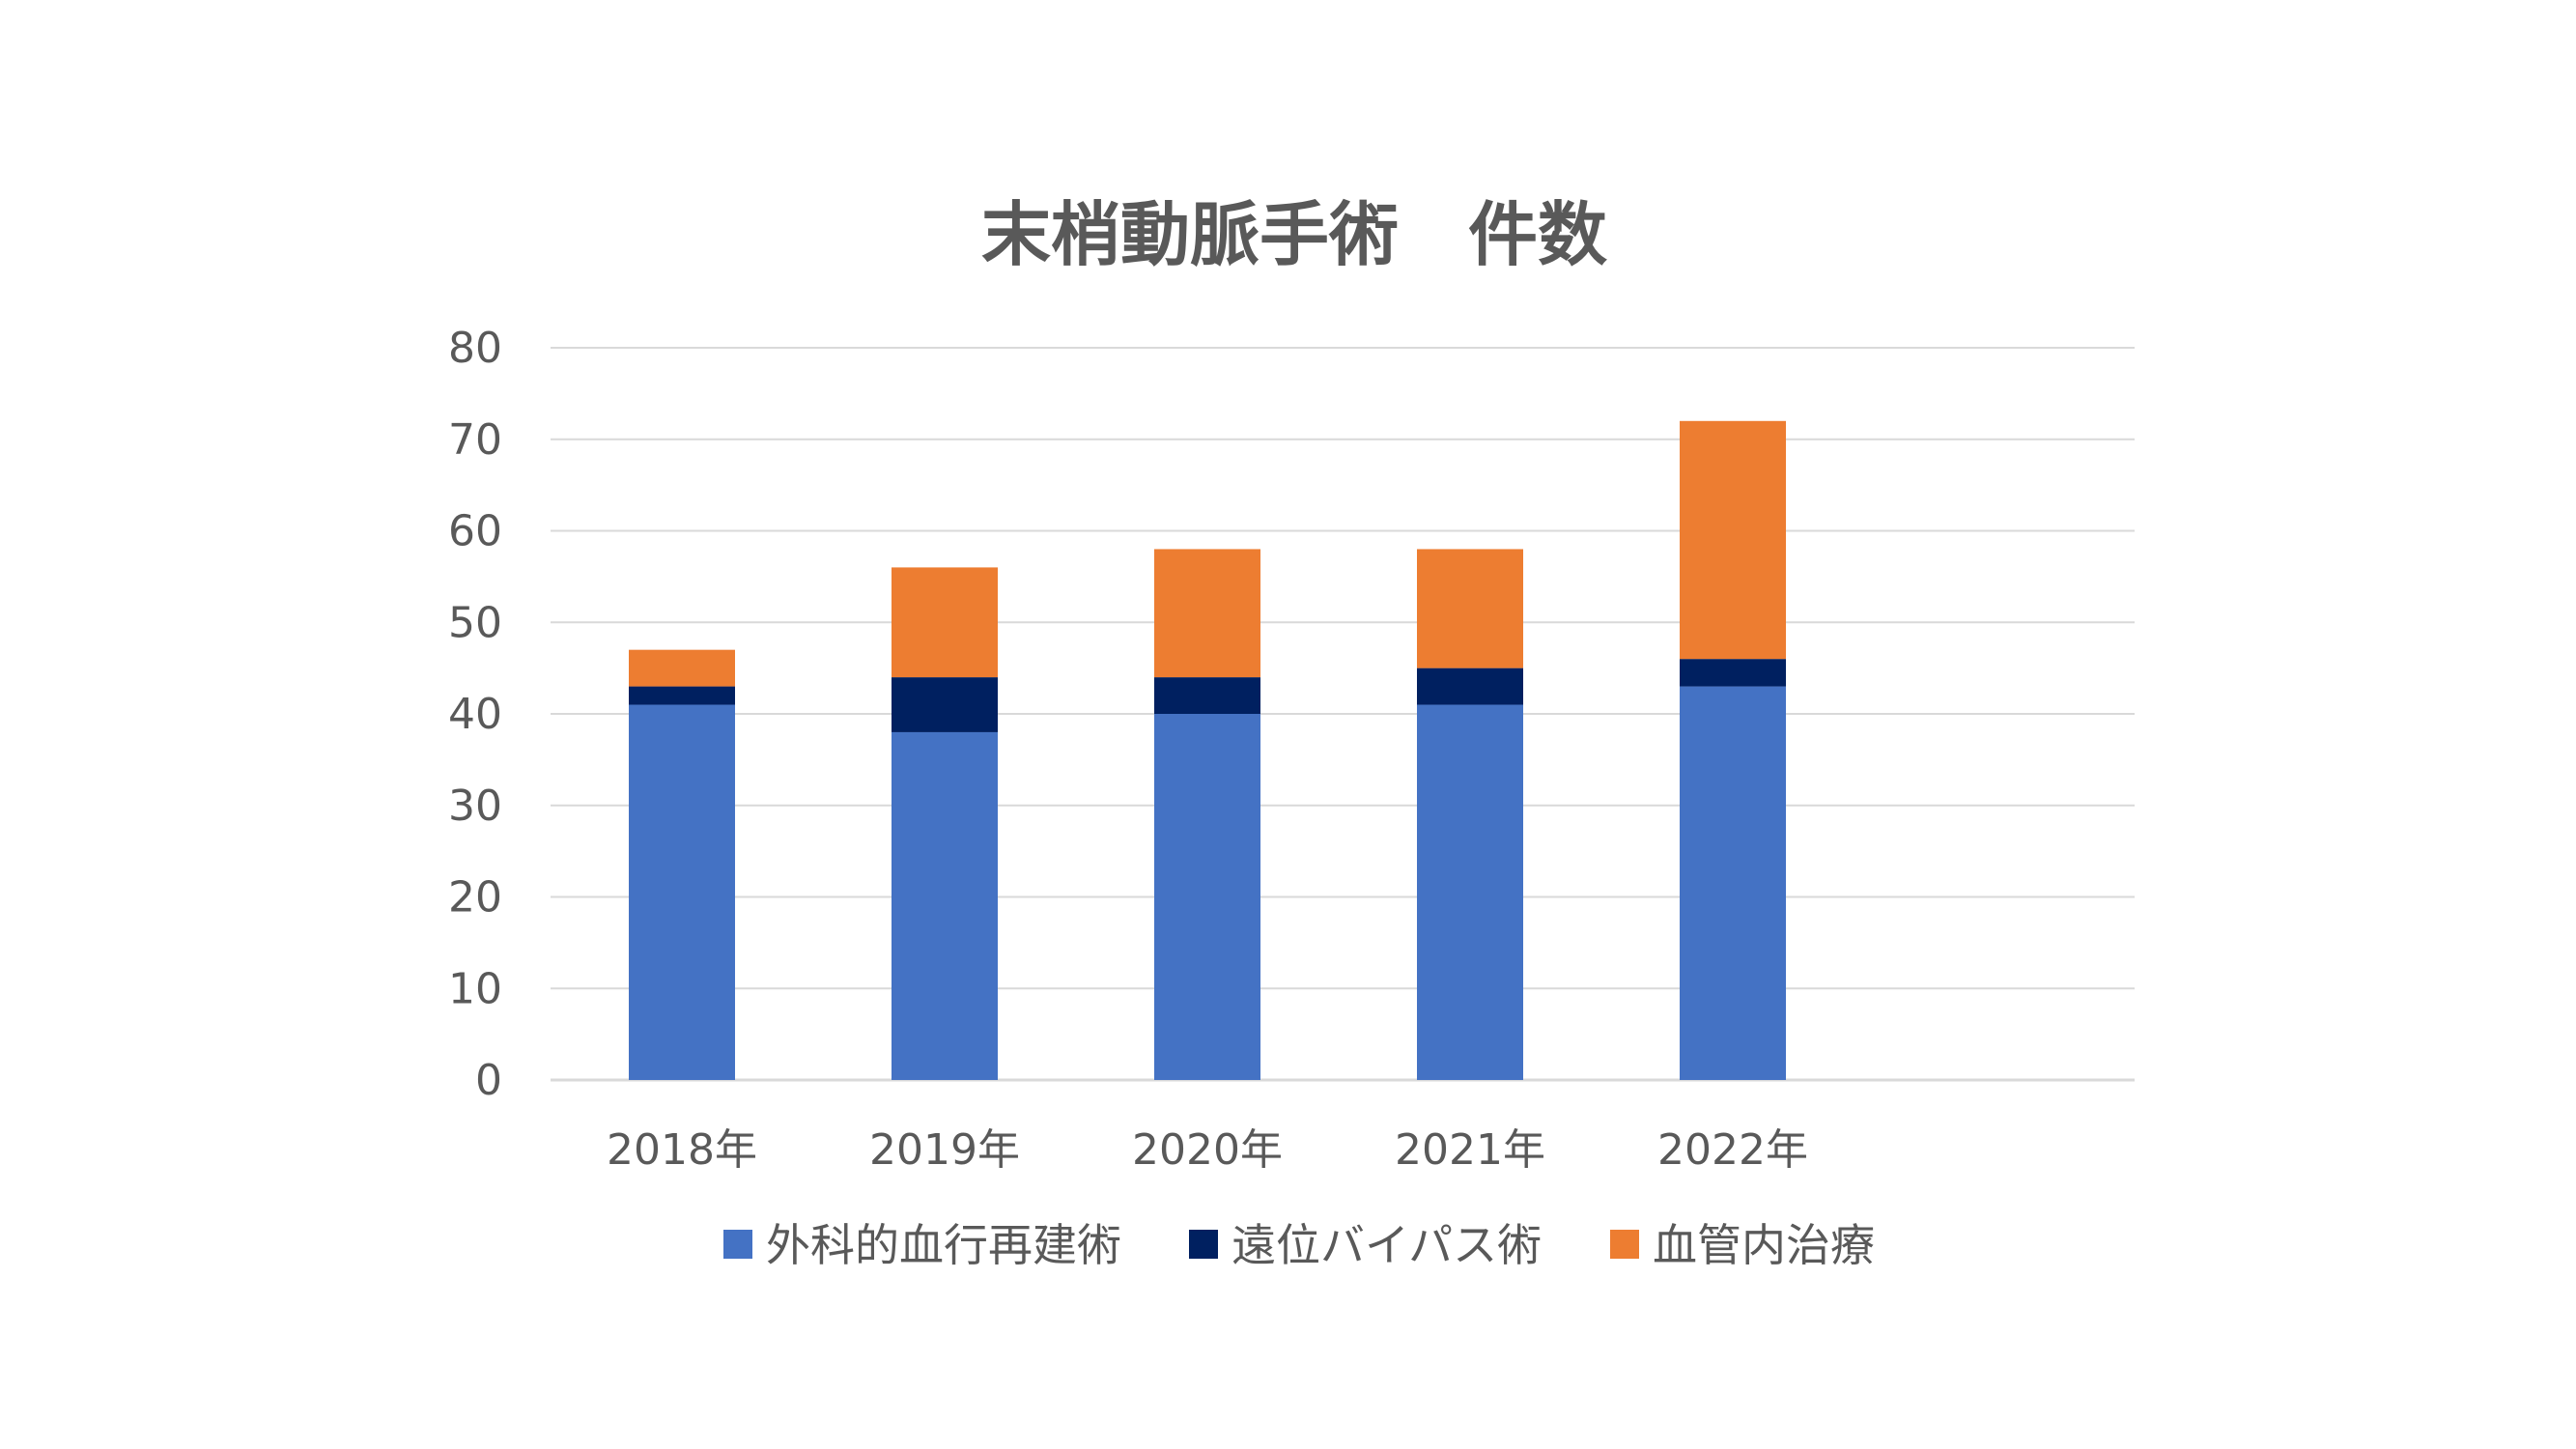  I want to click on legend-label: 血管内治療, so click(1764, 1245).